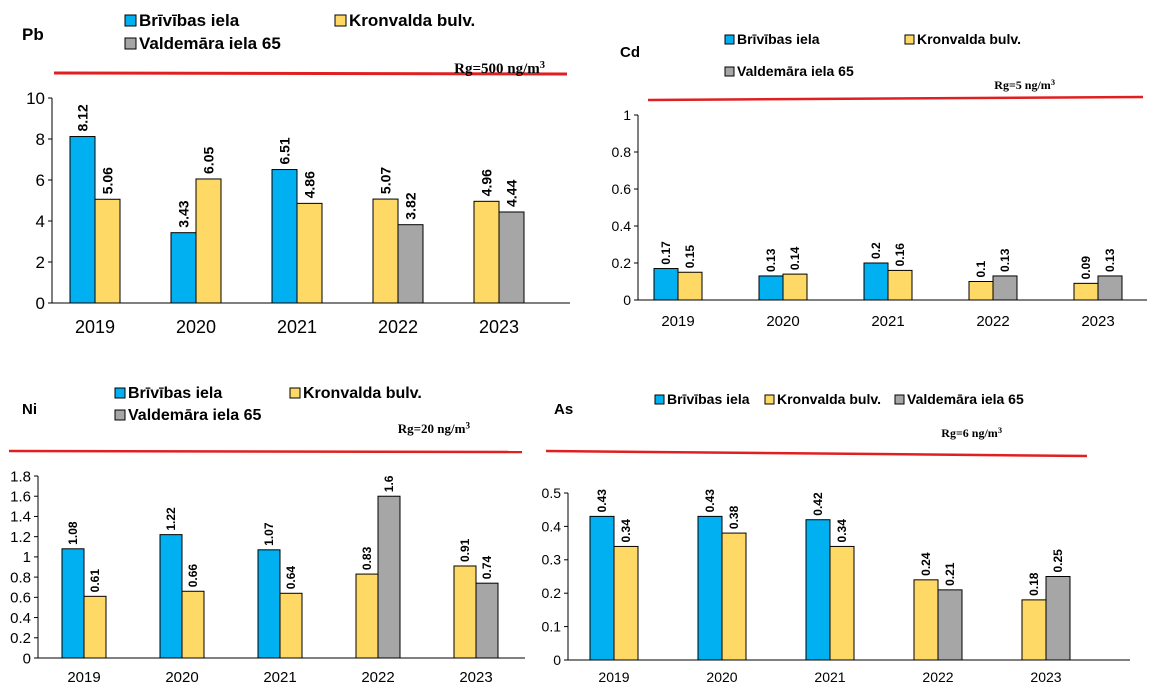  What do you see at coordinates (818, 504) in the screenshot?
I see `data-label: 0.42` at bounding box center [818, 504].